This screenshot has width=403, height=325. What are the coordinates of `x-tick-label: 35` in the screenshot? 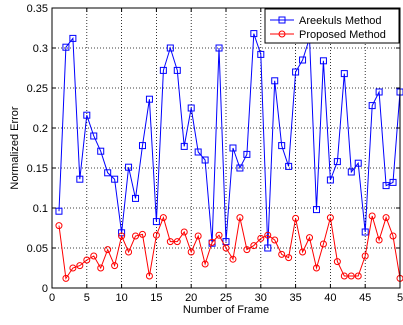 It's located at (295, 298).